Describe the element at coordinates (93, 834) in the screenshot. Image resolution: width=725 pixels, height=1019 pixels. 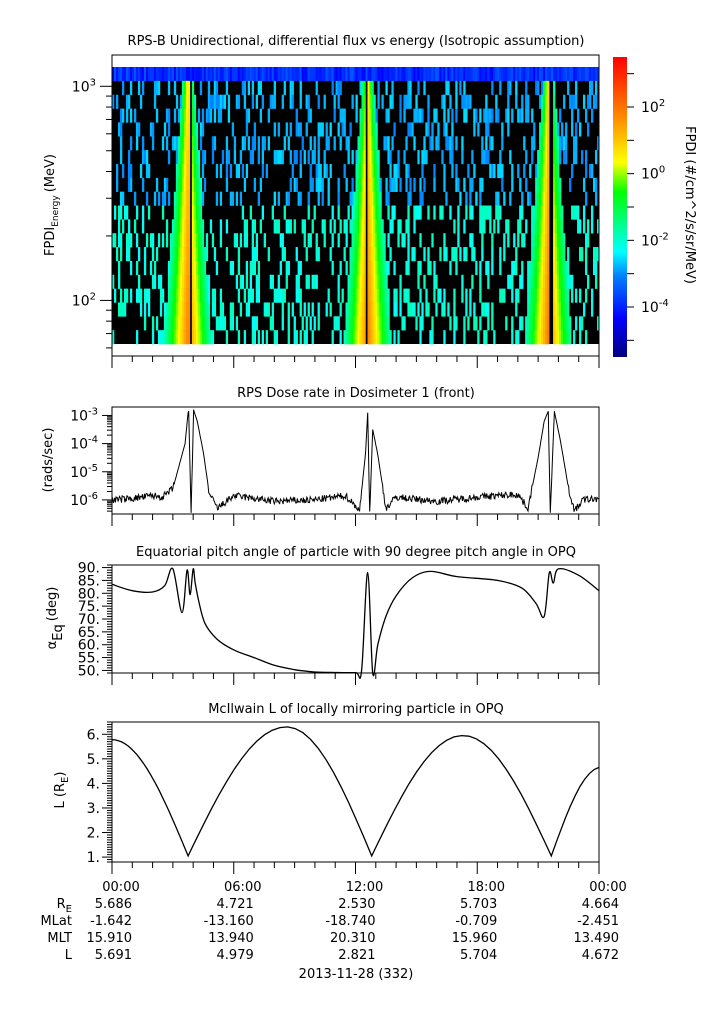
I see `y-tick-label: 2.` at that location.